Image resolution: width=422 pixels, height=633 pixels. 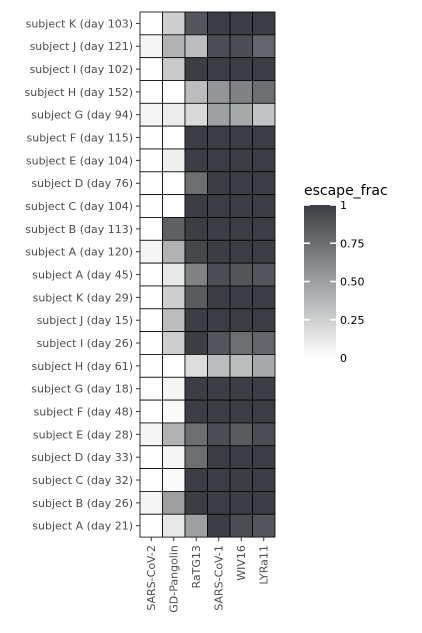 I want to click on row-label: subject D (day 76), so click(x=82, y=183).